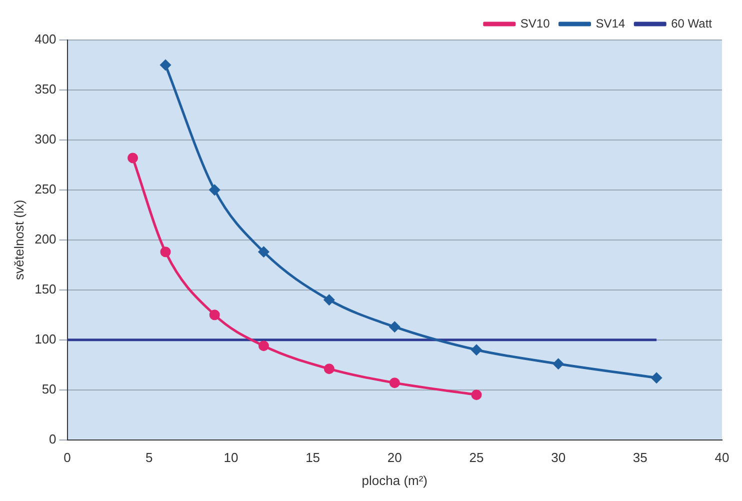 This screenshot has width=742, height=501. What do you see at coordinates (535, 23) in the screenshot?
I see `legend-label: SV10` at bounding box center [535, 23].